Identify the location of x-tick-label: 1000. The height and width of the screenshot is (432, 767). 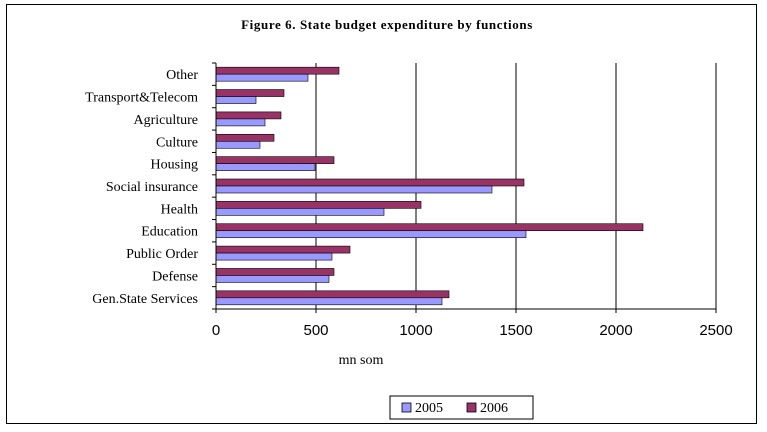
(415, 330).